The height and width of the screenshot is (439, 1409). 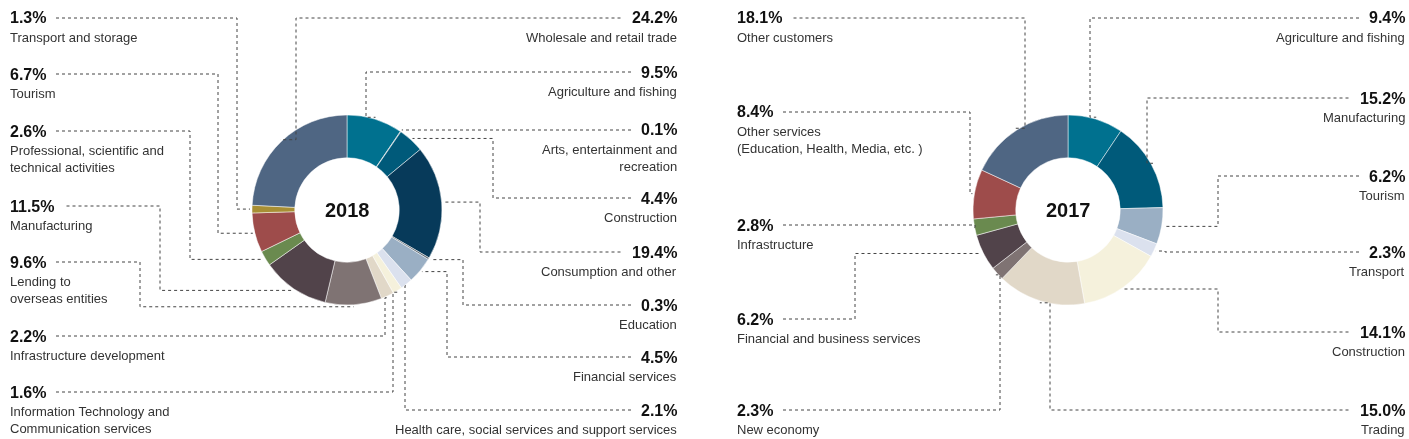 What do you see at coordinates (28, 336) in the screenshot?
I see `data-label: 2.2%` at bounding box center [28, 336].